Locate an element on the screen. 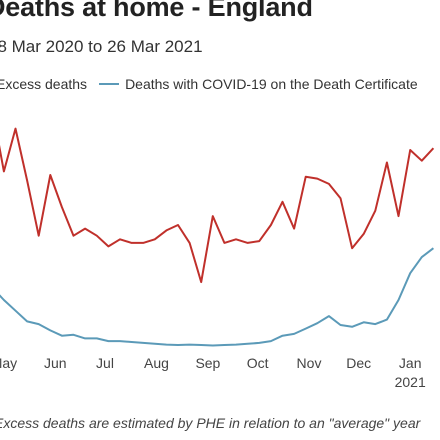 Image resolution: width=440 pixels, height=440 pixels. chart-title: Deaths at home - England is located at coordinates (156, 11).